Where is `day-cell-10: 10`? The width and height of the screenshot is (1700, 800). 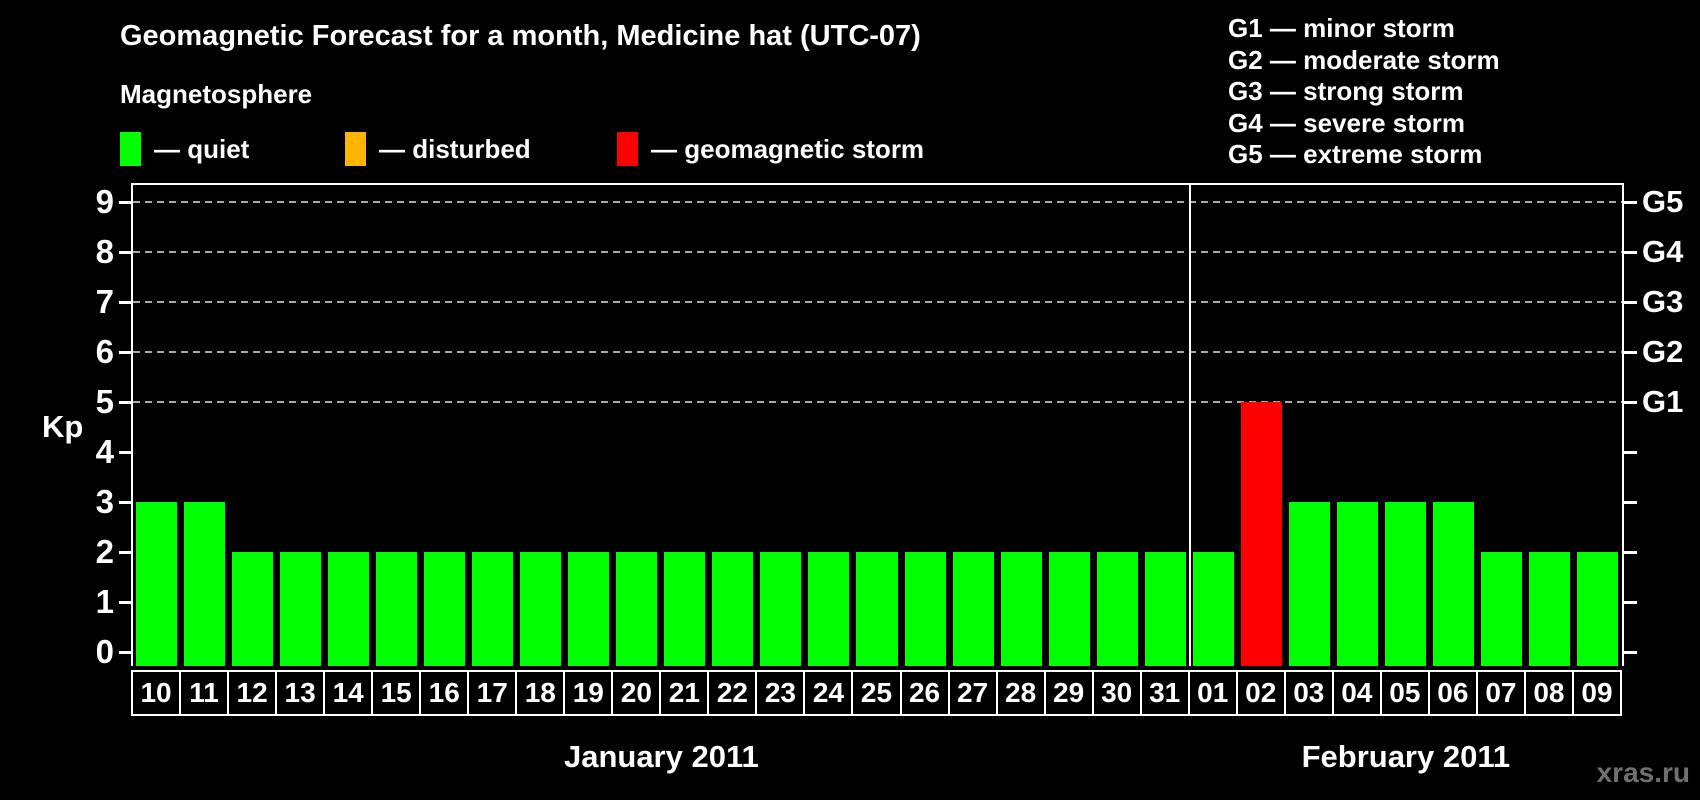
day-cell-10: 10 is located at coordinates (156, 693).